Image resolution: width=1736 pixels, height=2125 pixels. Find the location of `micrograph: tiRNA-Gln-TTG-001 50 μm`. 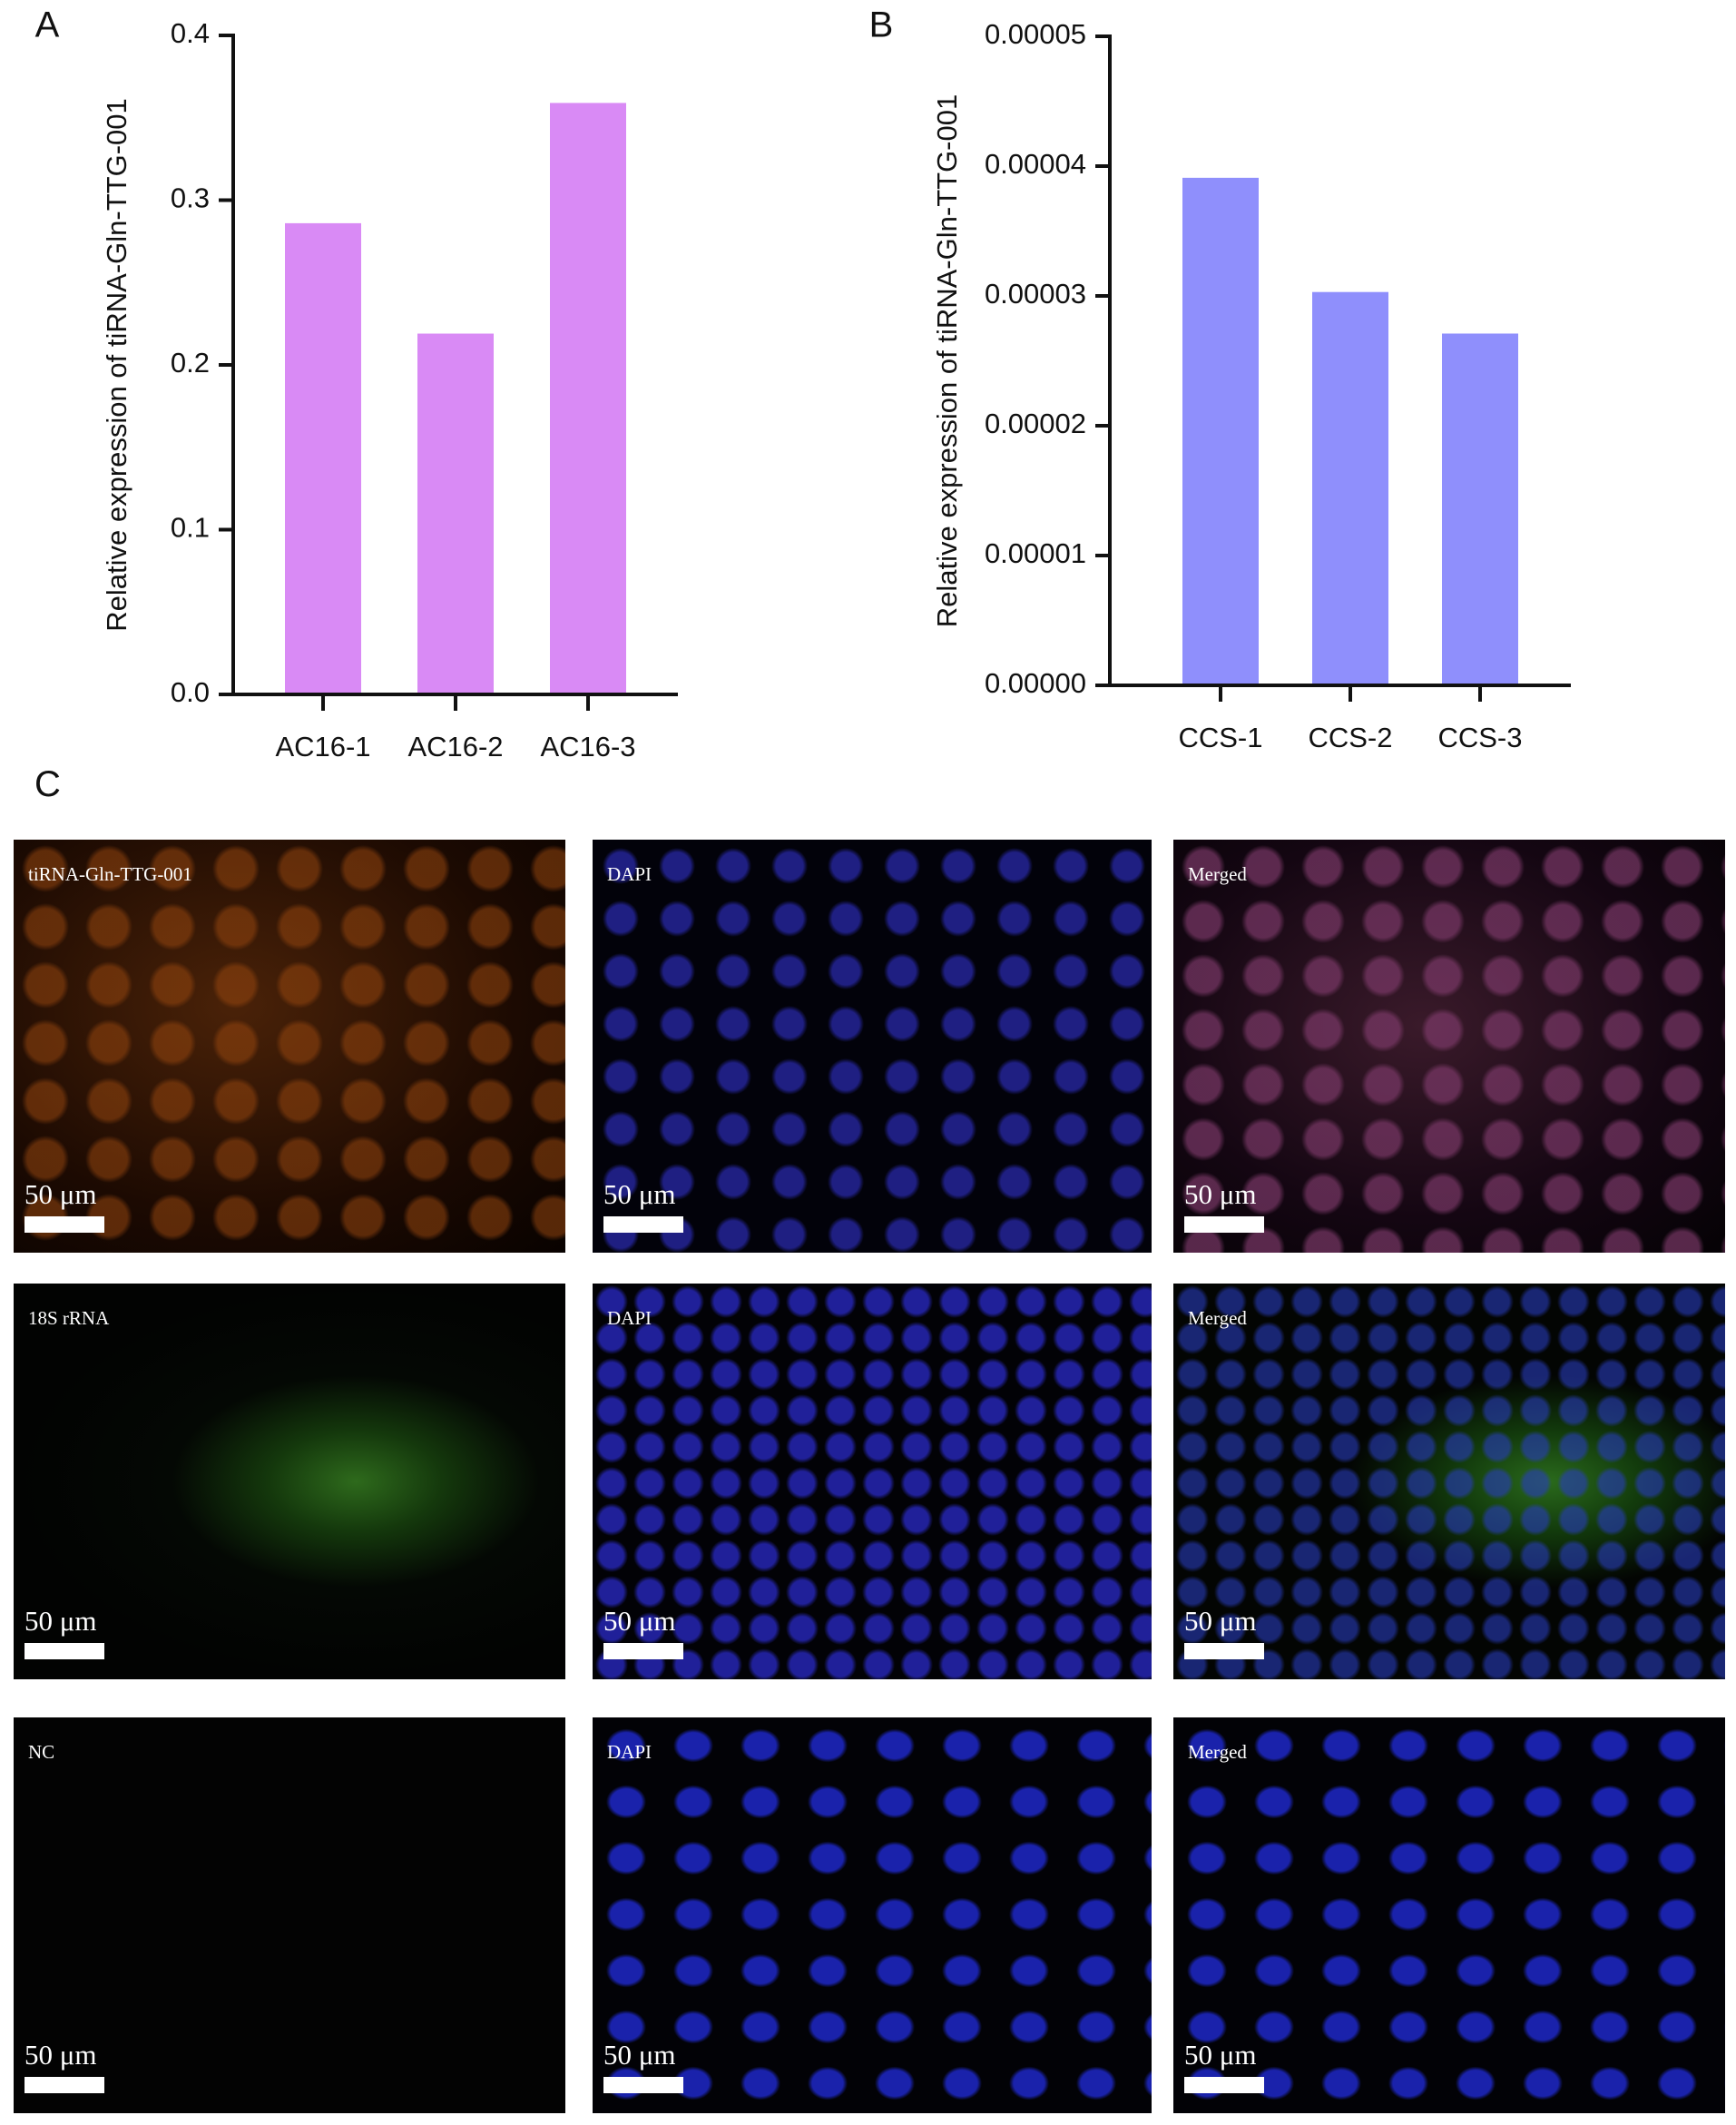

micrograph: tiRNA-Gln-TTG-001 50 μm is located at coordinates (289, 1046).